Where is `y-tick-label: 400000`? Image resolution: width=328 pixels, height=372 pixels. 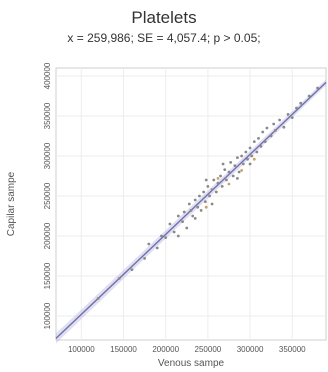 y-tick-label: 400000 is located at coordinates (47, 75).